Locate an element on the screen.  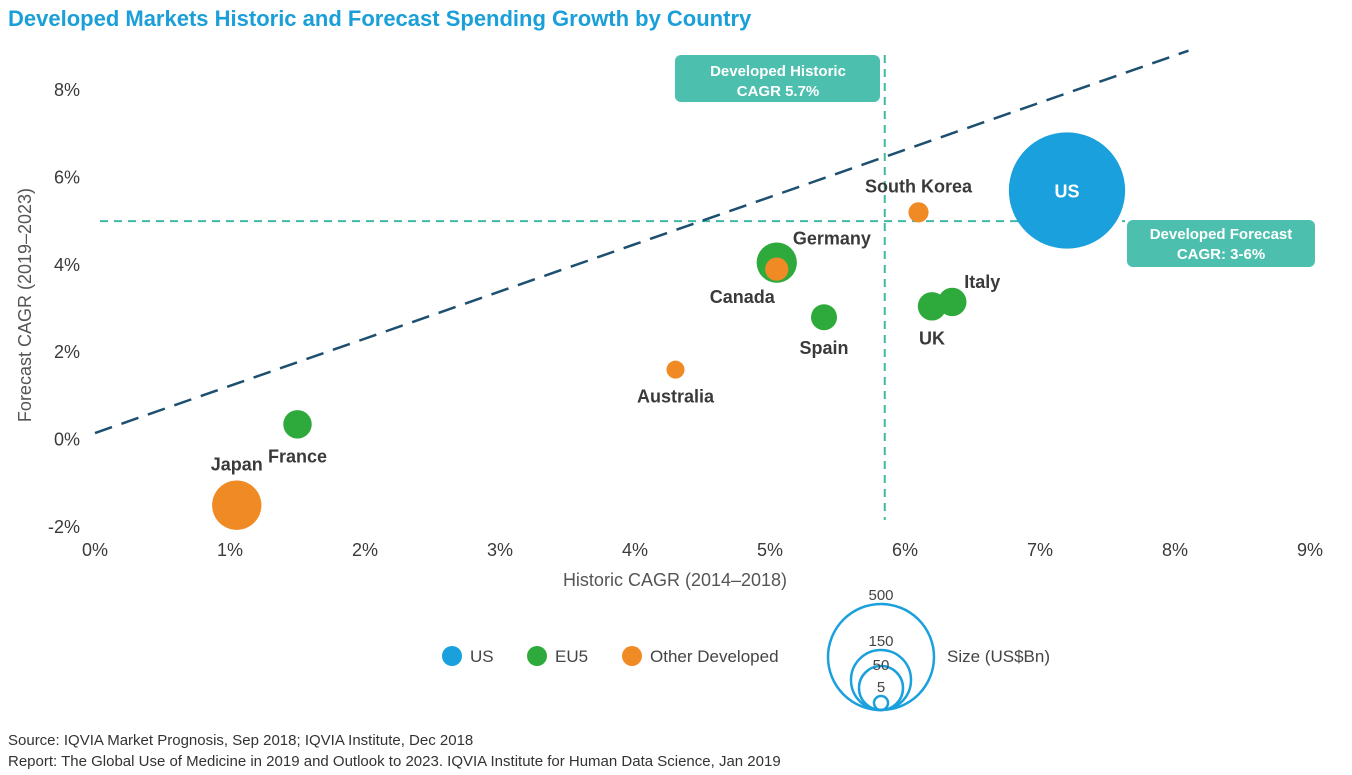
y-tick-label: 4% is located at coordinates (67, 265).